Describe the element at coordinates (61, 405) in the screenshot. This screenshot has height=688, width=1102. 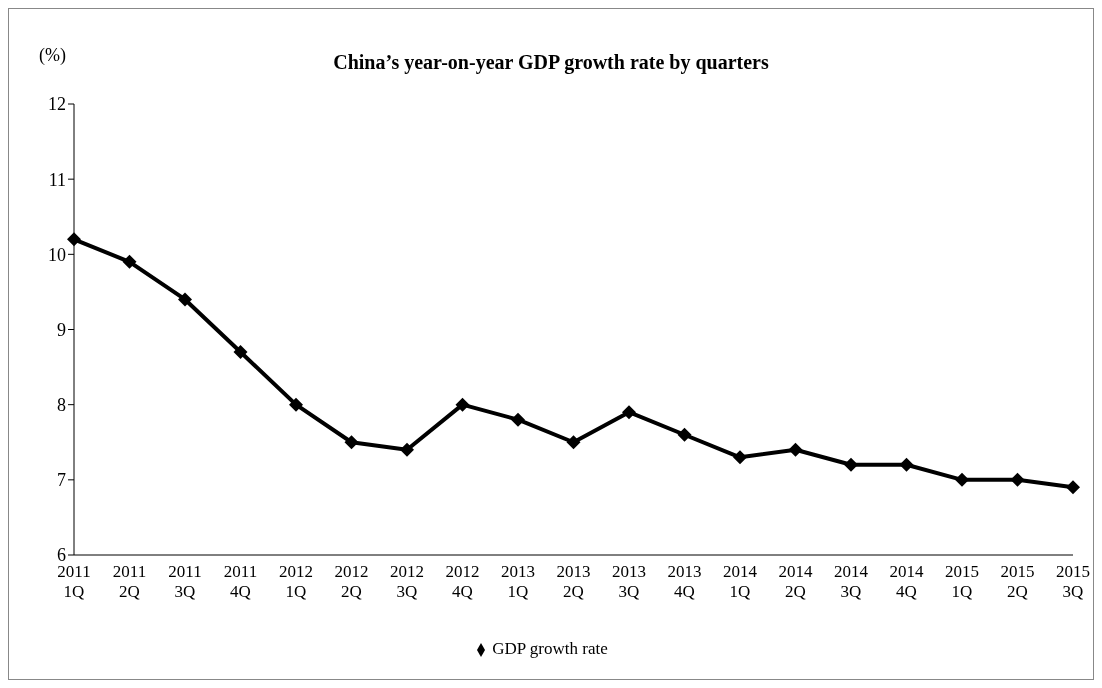
I see `y-tick-label: 8` at that location.